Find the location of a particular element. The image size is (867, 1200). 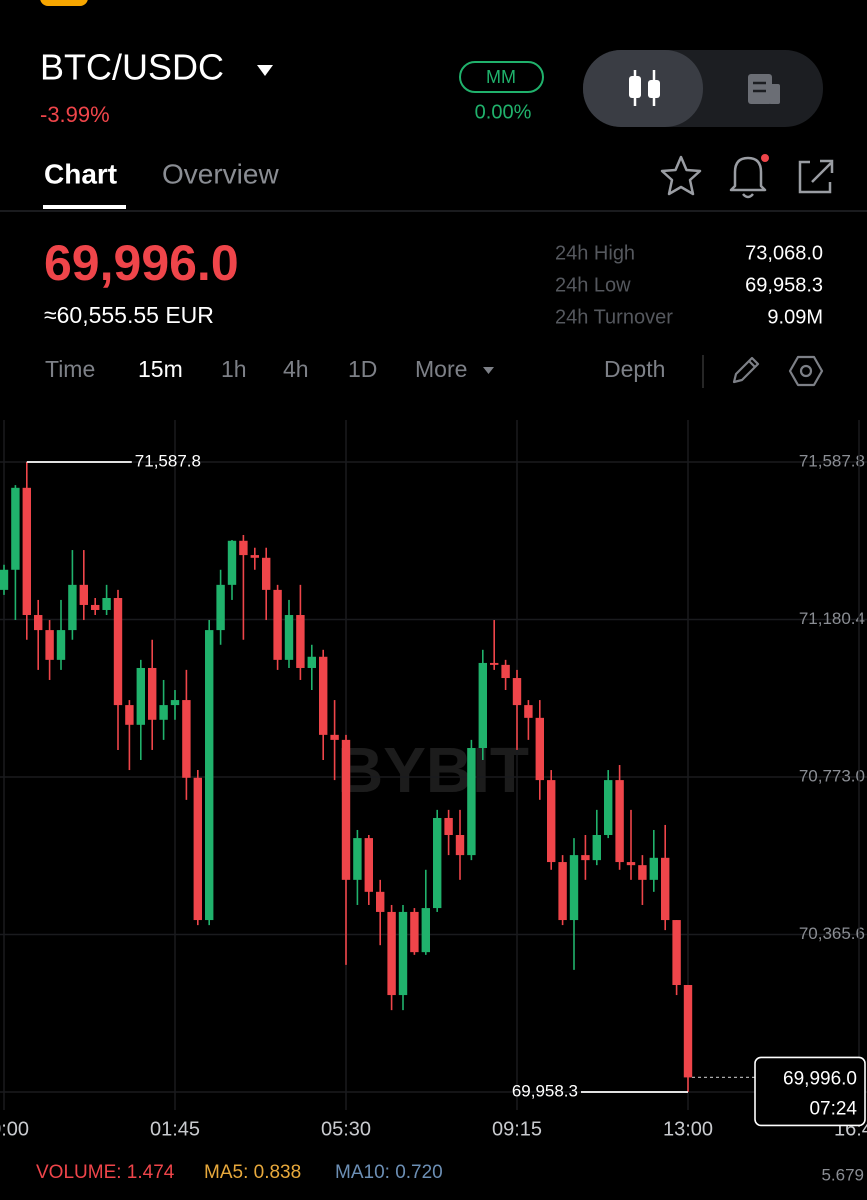

extreme-marker-label: 71,587.8 is located at coordinates (168, 460).